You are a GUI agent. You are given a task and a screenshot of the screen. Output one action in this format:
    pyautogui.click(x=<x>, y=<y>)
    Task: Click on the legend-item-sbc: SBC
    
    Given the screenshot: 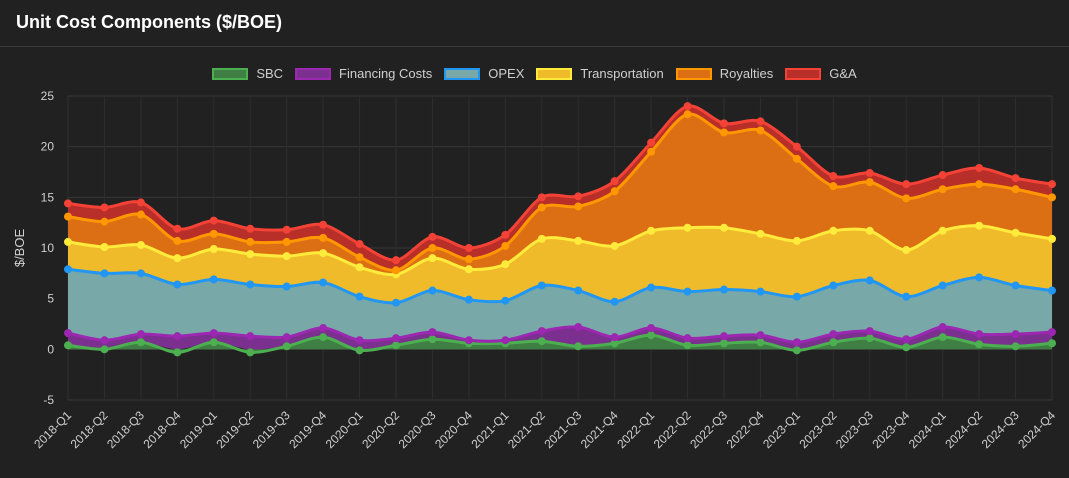 What is the action you would take?
    pyautogui.click(x=247, y=73)
    